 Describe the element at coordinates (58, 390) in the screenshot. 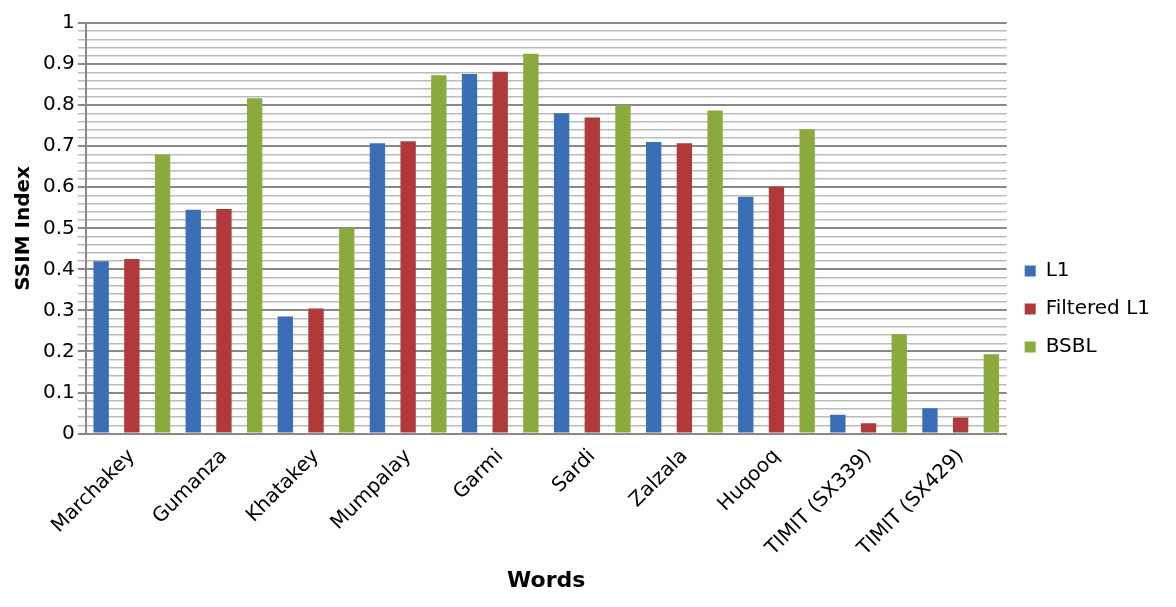

I see `y-tick-label: 0.1` at that location.